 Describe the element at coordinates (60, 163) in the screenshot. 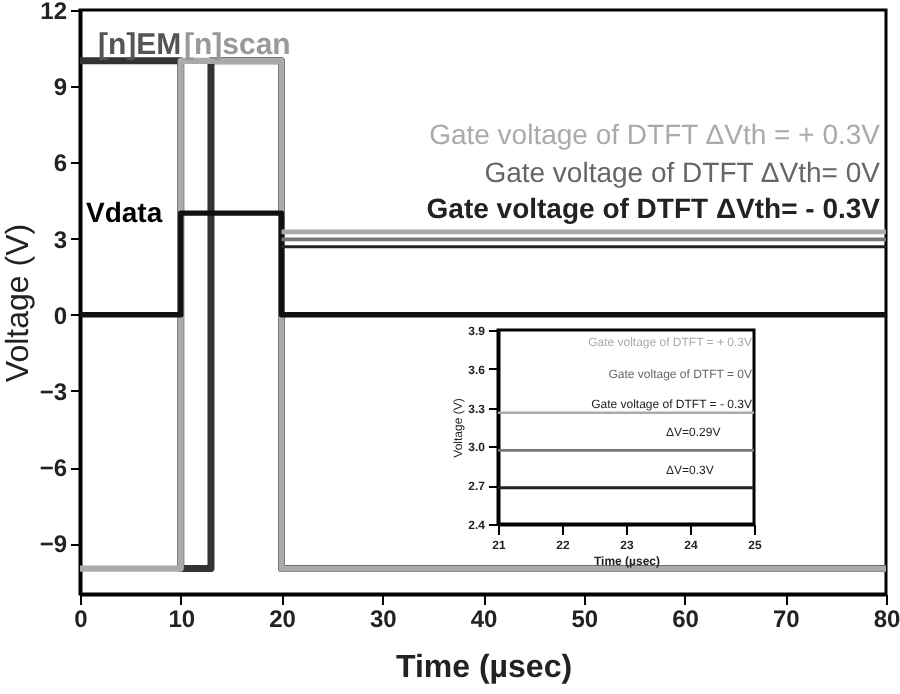

I see `y-tick-label: 6` at that location.